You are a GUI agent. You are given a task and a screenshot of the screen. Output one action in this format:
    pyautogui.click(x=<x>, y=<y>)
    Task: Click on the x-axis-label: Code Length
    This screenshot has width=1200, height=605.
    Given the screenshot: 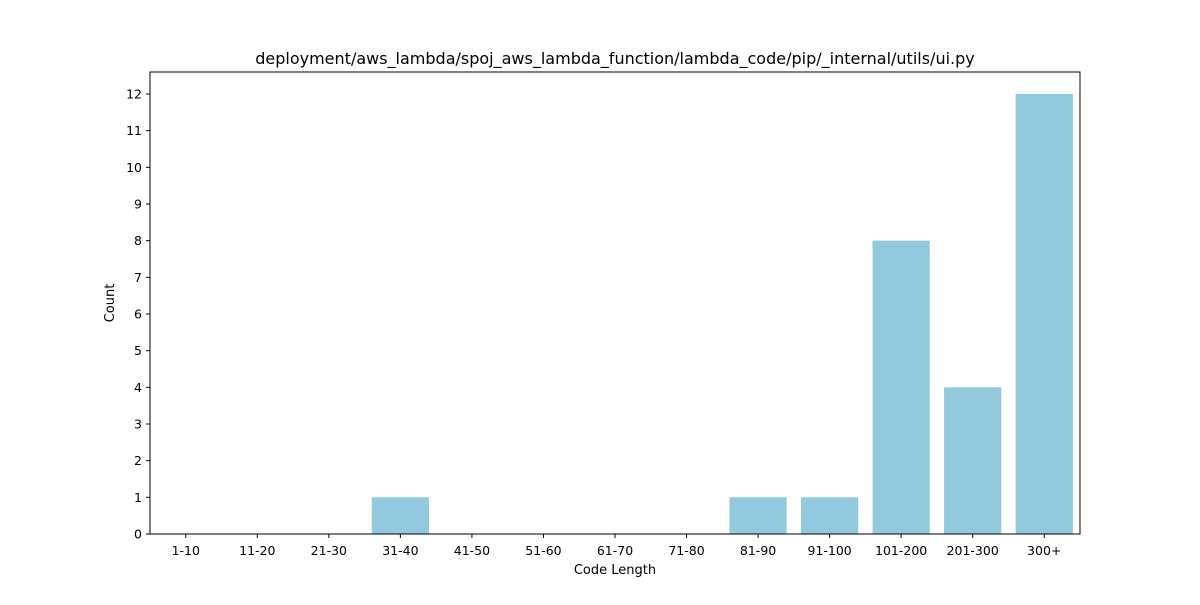 What is the action you would take?
    pyautogui.click(x=615, y=570)
    